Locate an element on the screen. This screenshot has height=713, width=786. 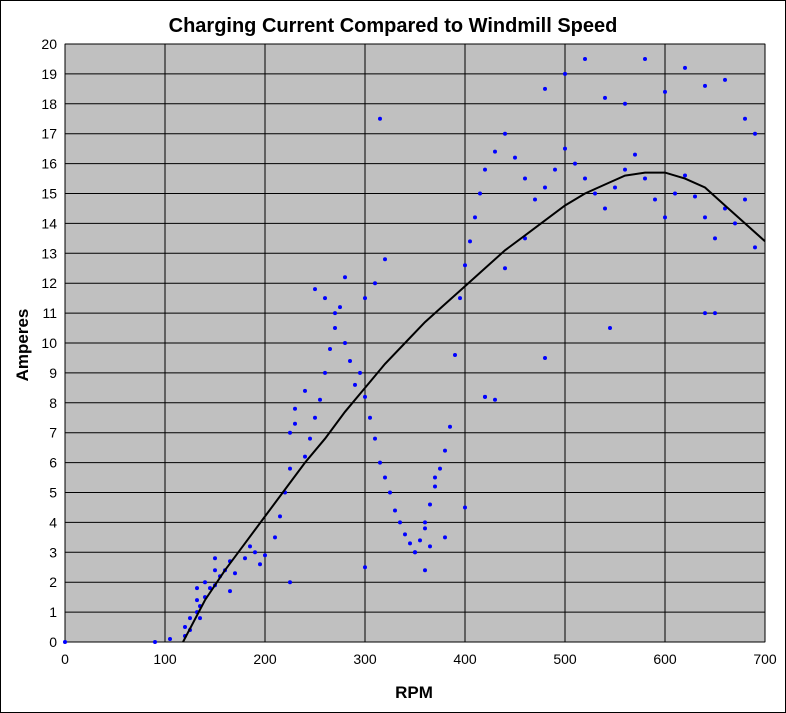
y-tick-label: 19 is located at coordinates (49, 74).